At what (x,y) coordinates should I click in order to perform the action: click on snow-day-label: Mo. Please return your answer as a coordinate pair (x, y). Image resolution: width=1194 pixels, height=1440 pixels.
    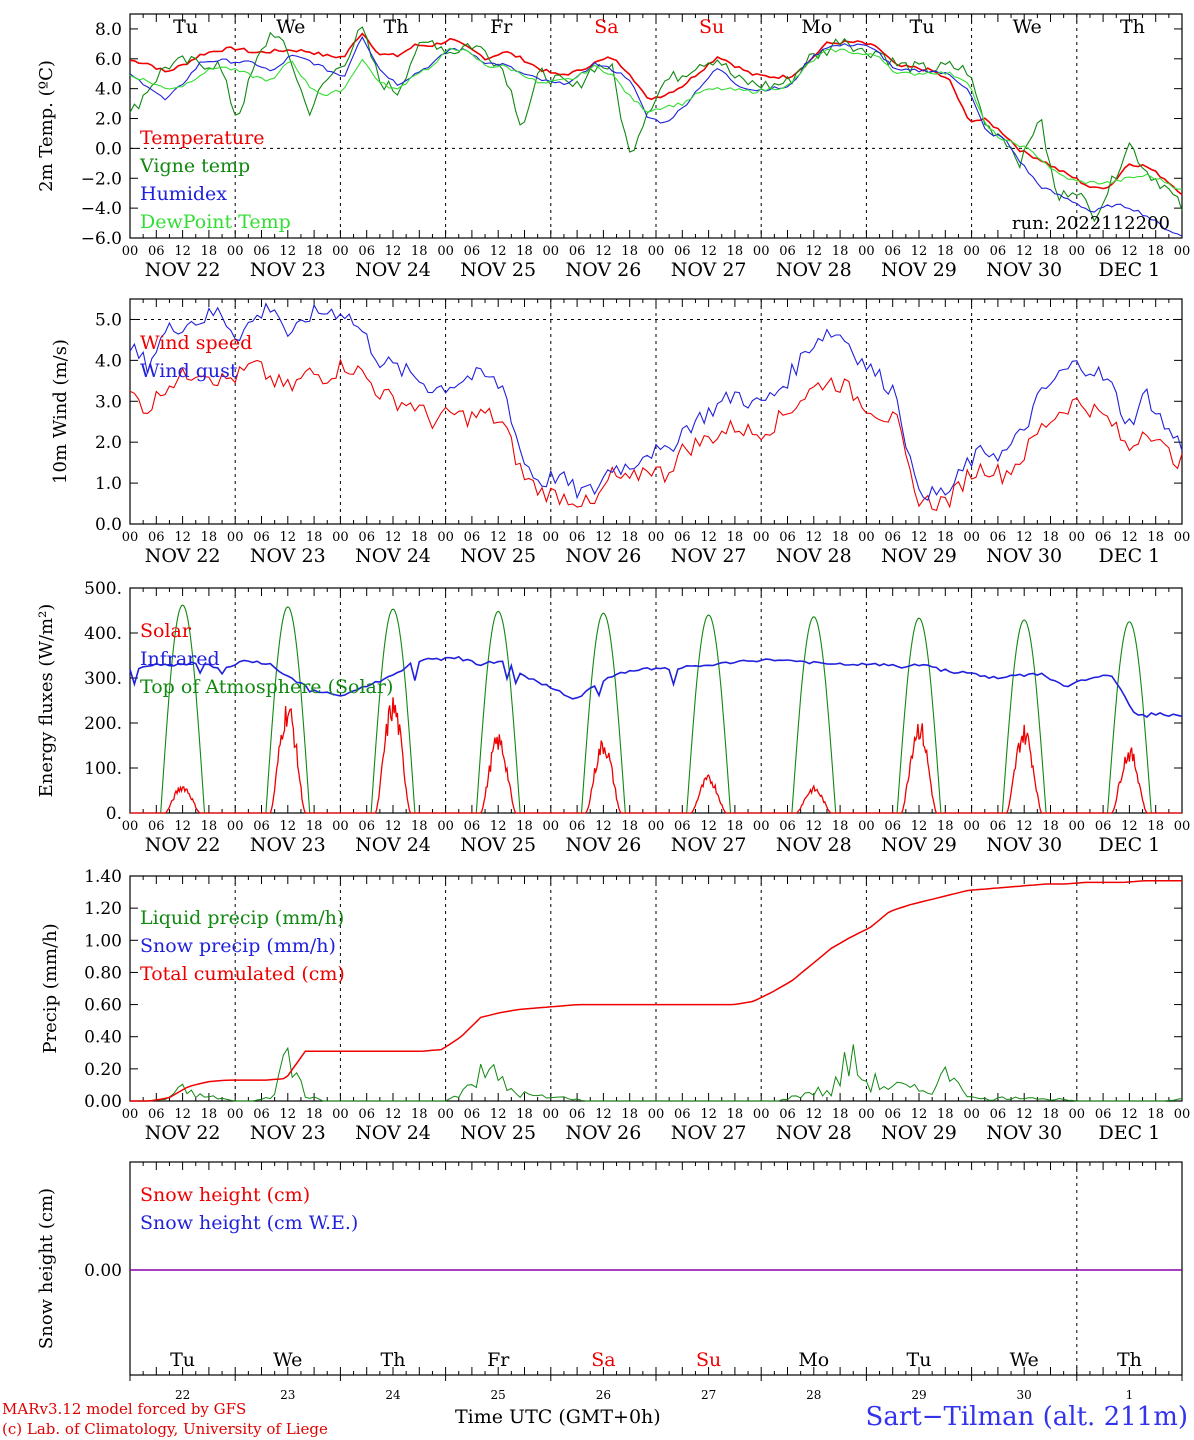
    Looking at the image, I should click on (813, 1360).